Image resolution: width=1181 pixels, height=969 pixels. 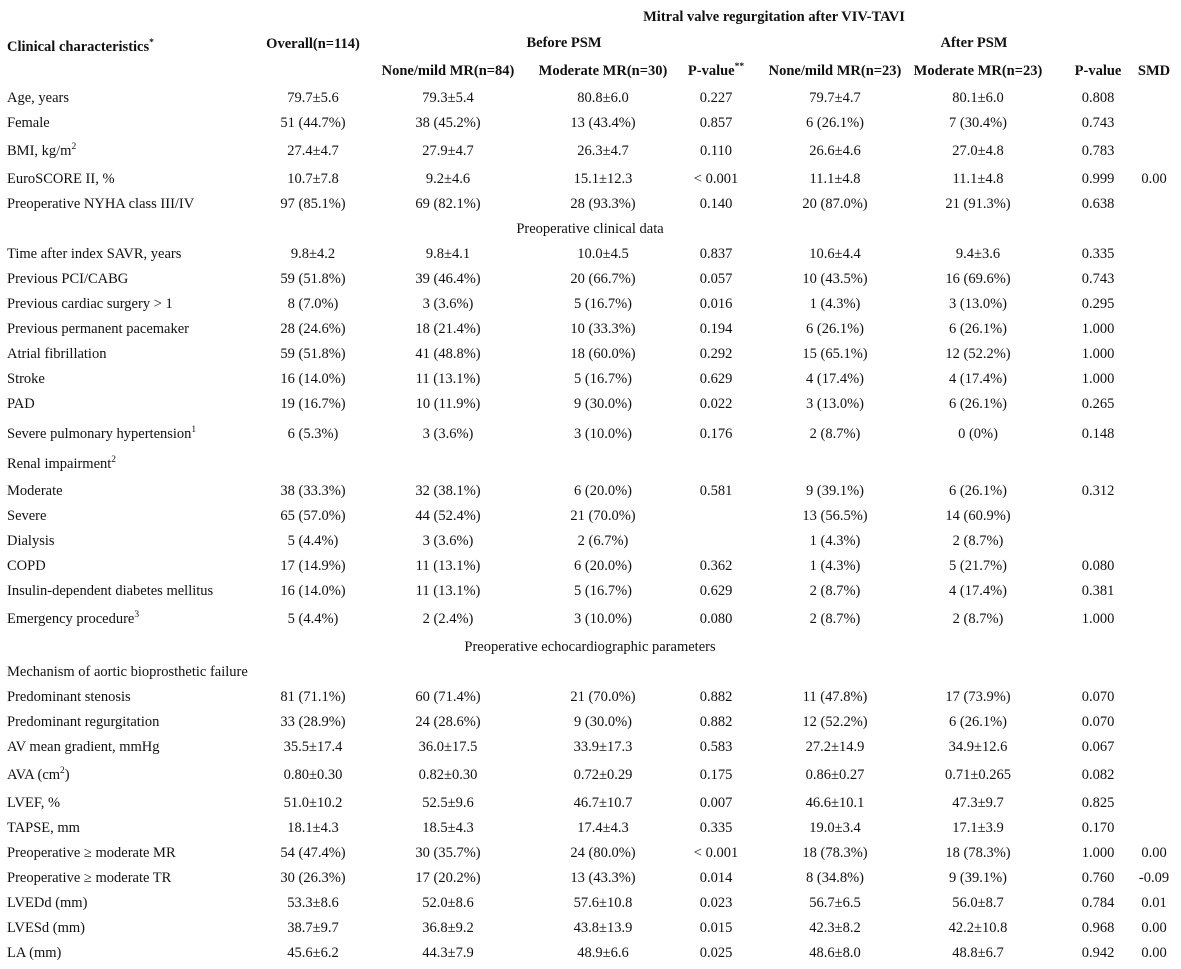 I want to click on row-label-text: LVEF, %, so click(x=34, y=803).